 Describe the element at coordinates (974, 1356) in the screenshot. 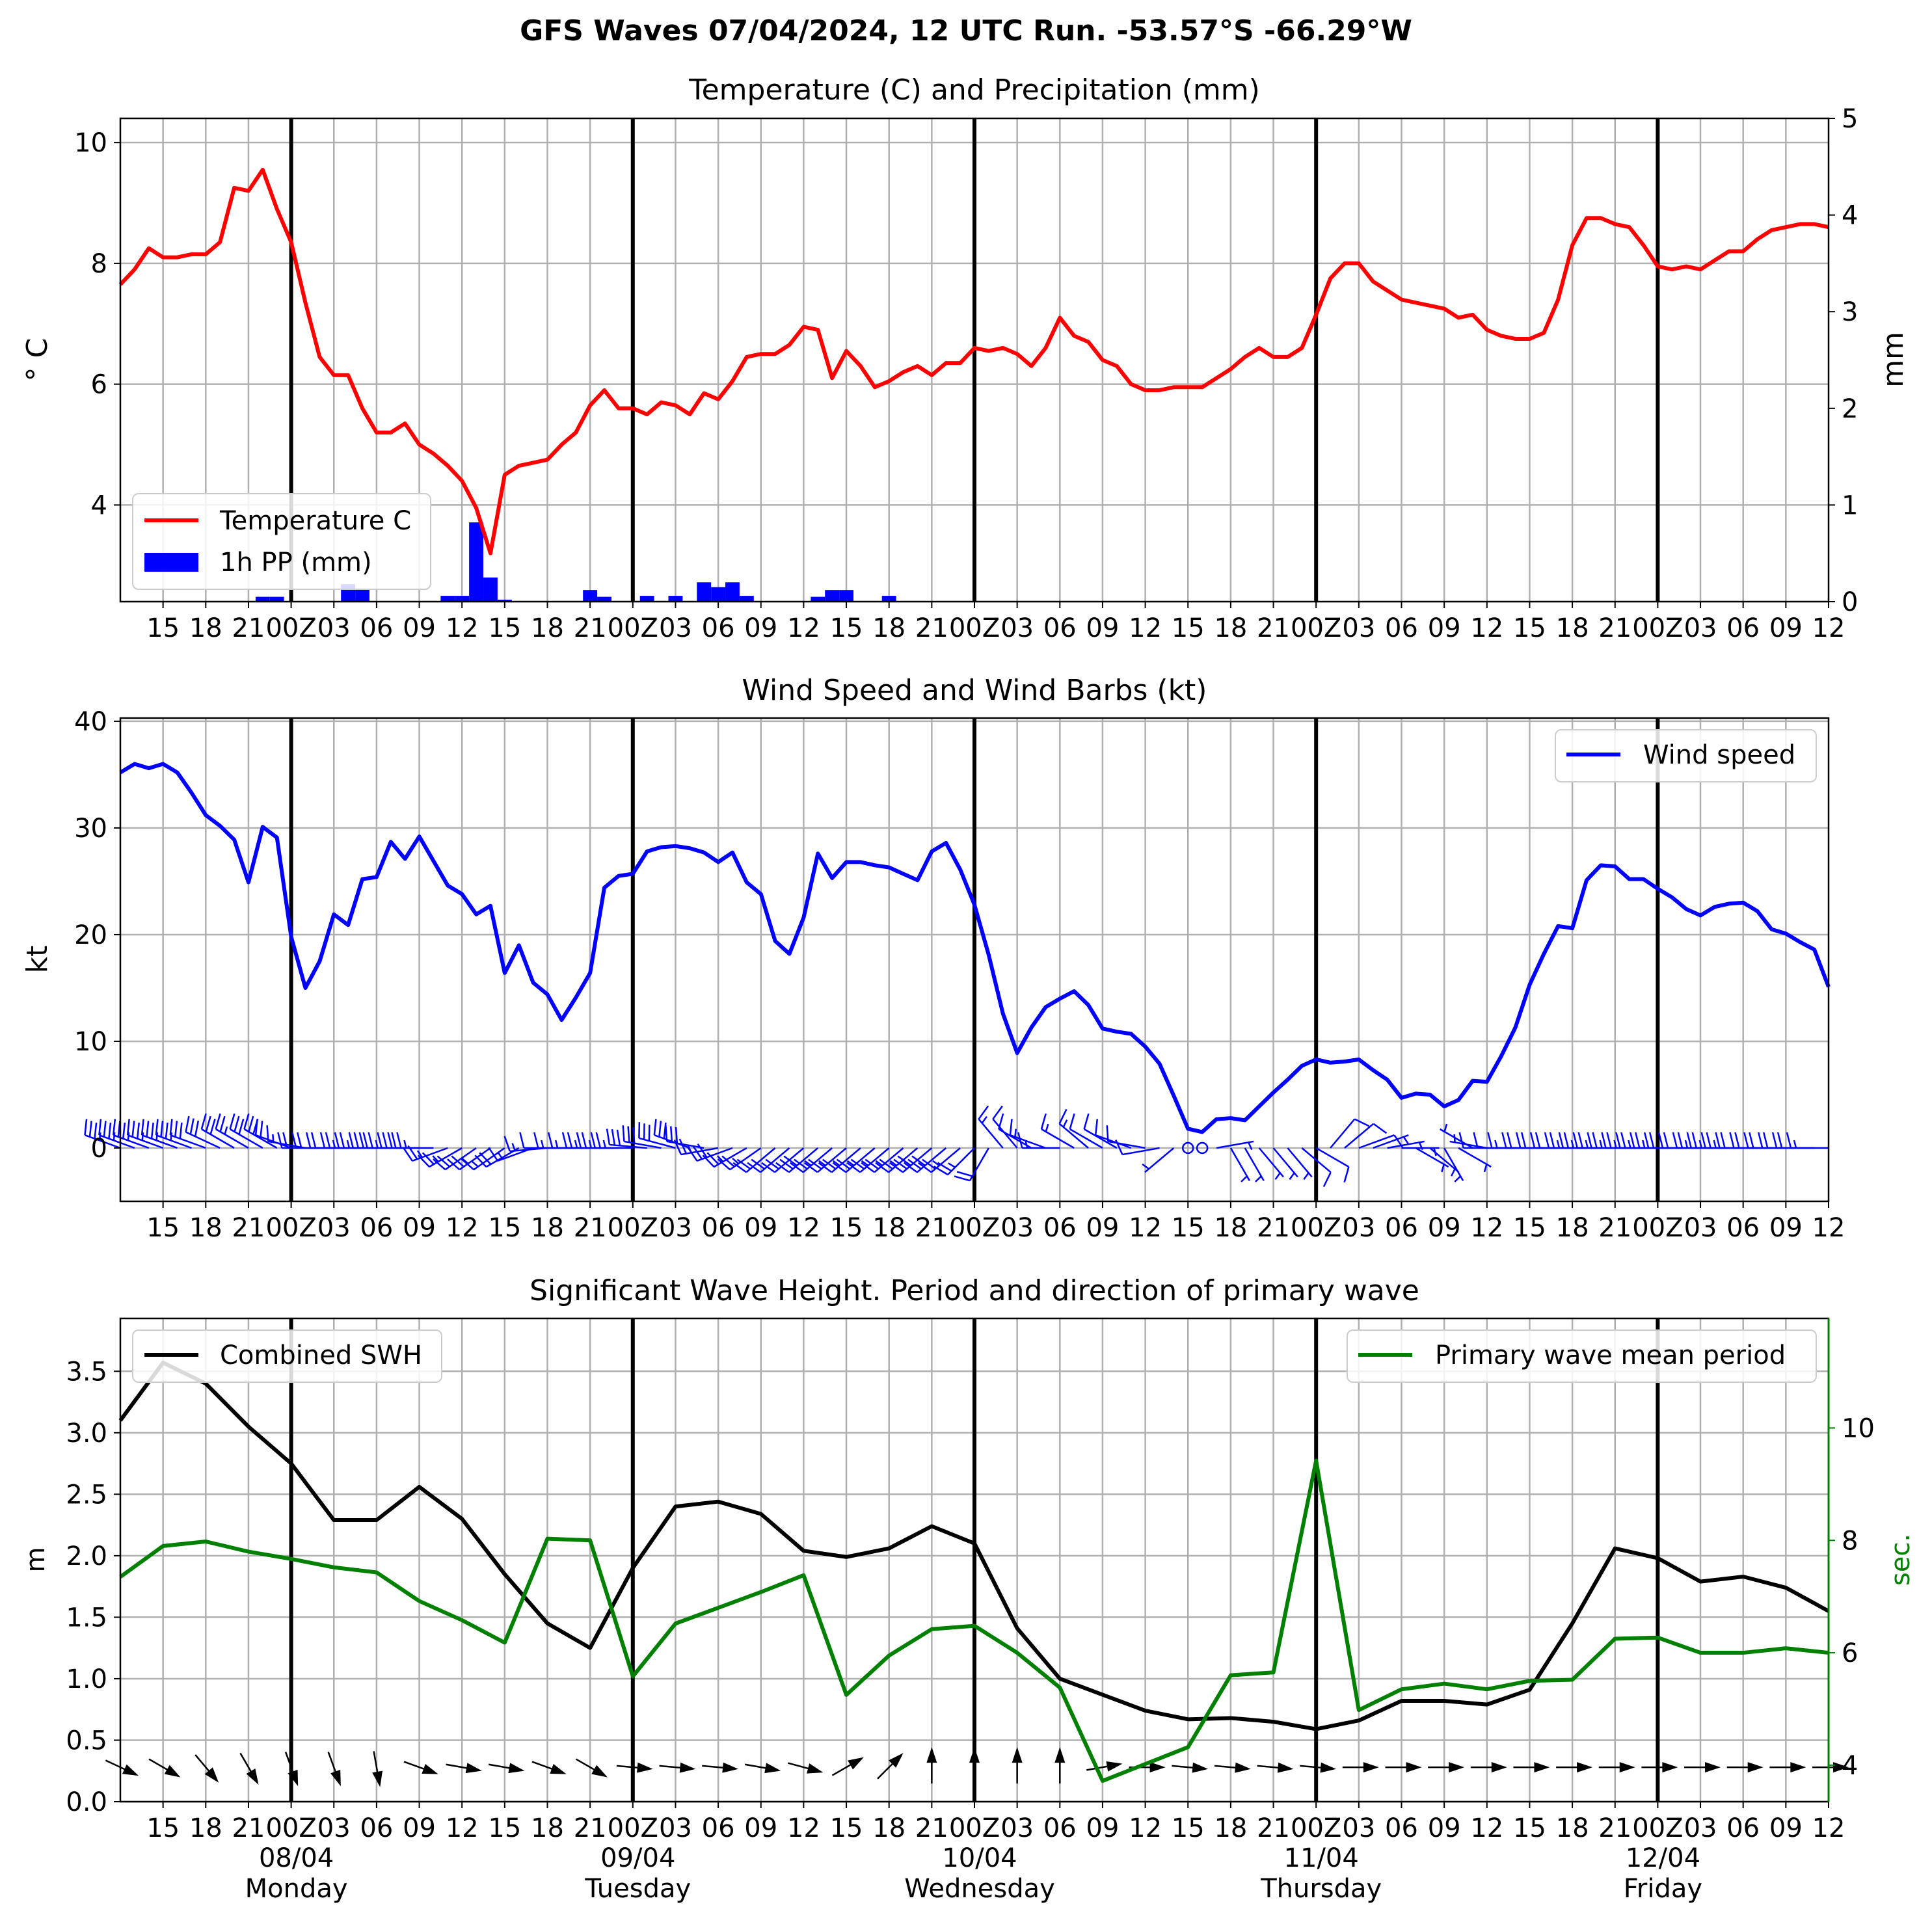

I see `legend: Combined SWH Primary wave mean period` at that location.